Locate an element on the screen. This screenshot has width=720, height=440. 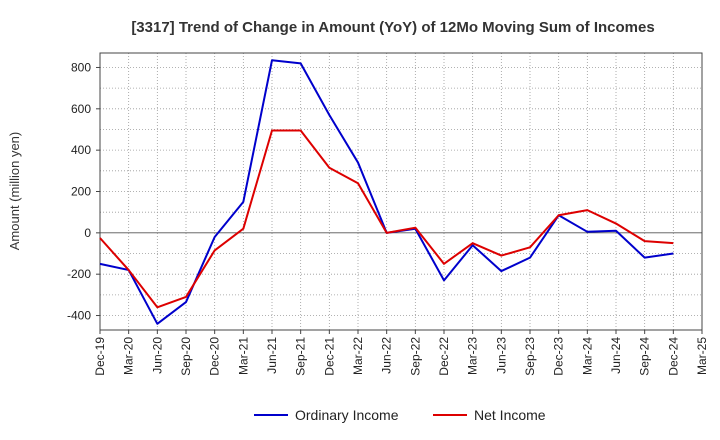
y-axis-label: Amount (million yen) is located at coordinates (14, 191).